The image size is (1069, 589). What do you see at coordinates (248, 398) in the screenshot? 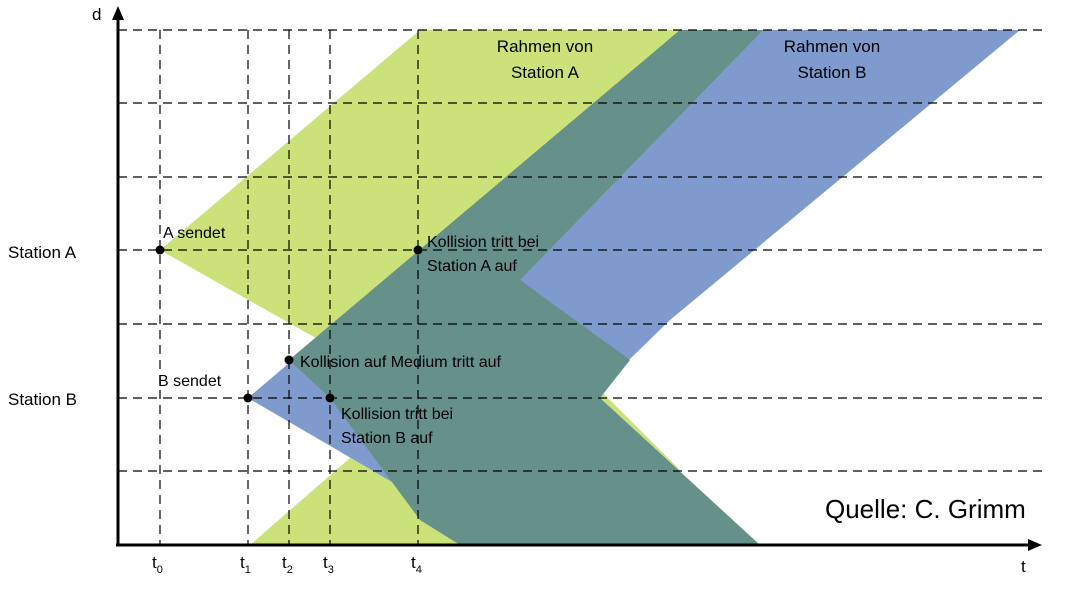
I see `b-sends-point` at bounding box center [248, 398].